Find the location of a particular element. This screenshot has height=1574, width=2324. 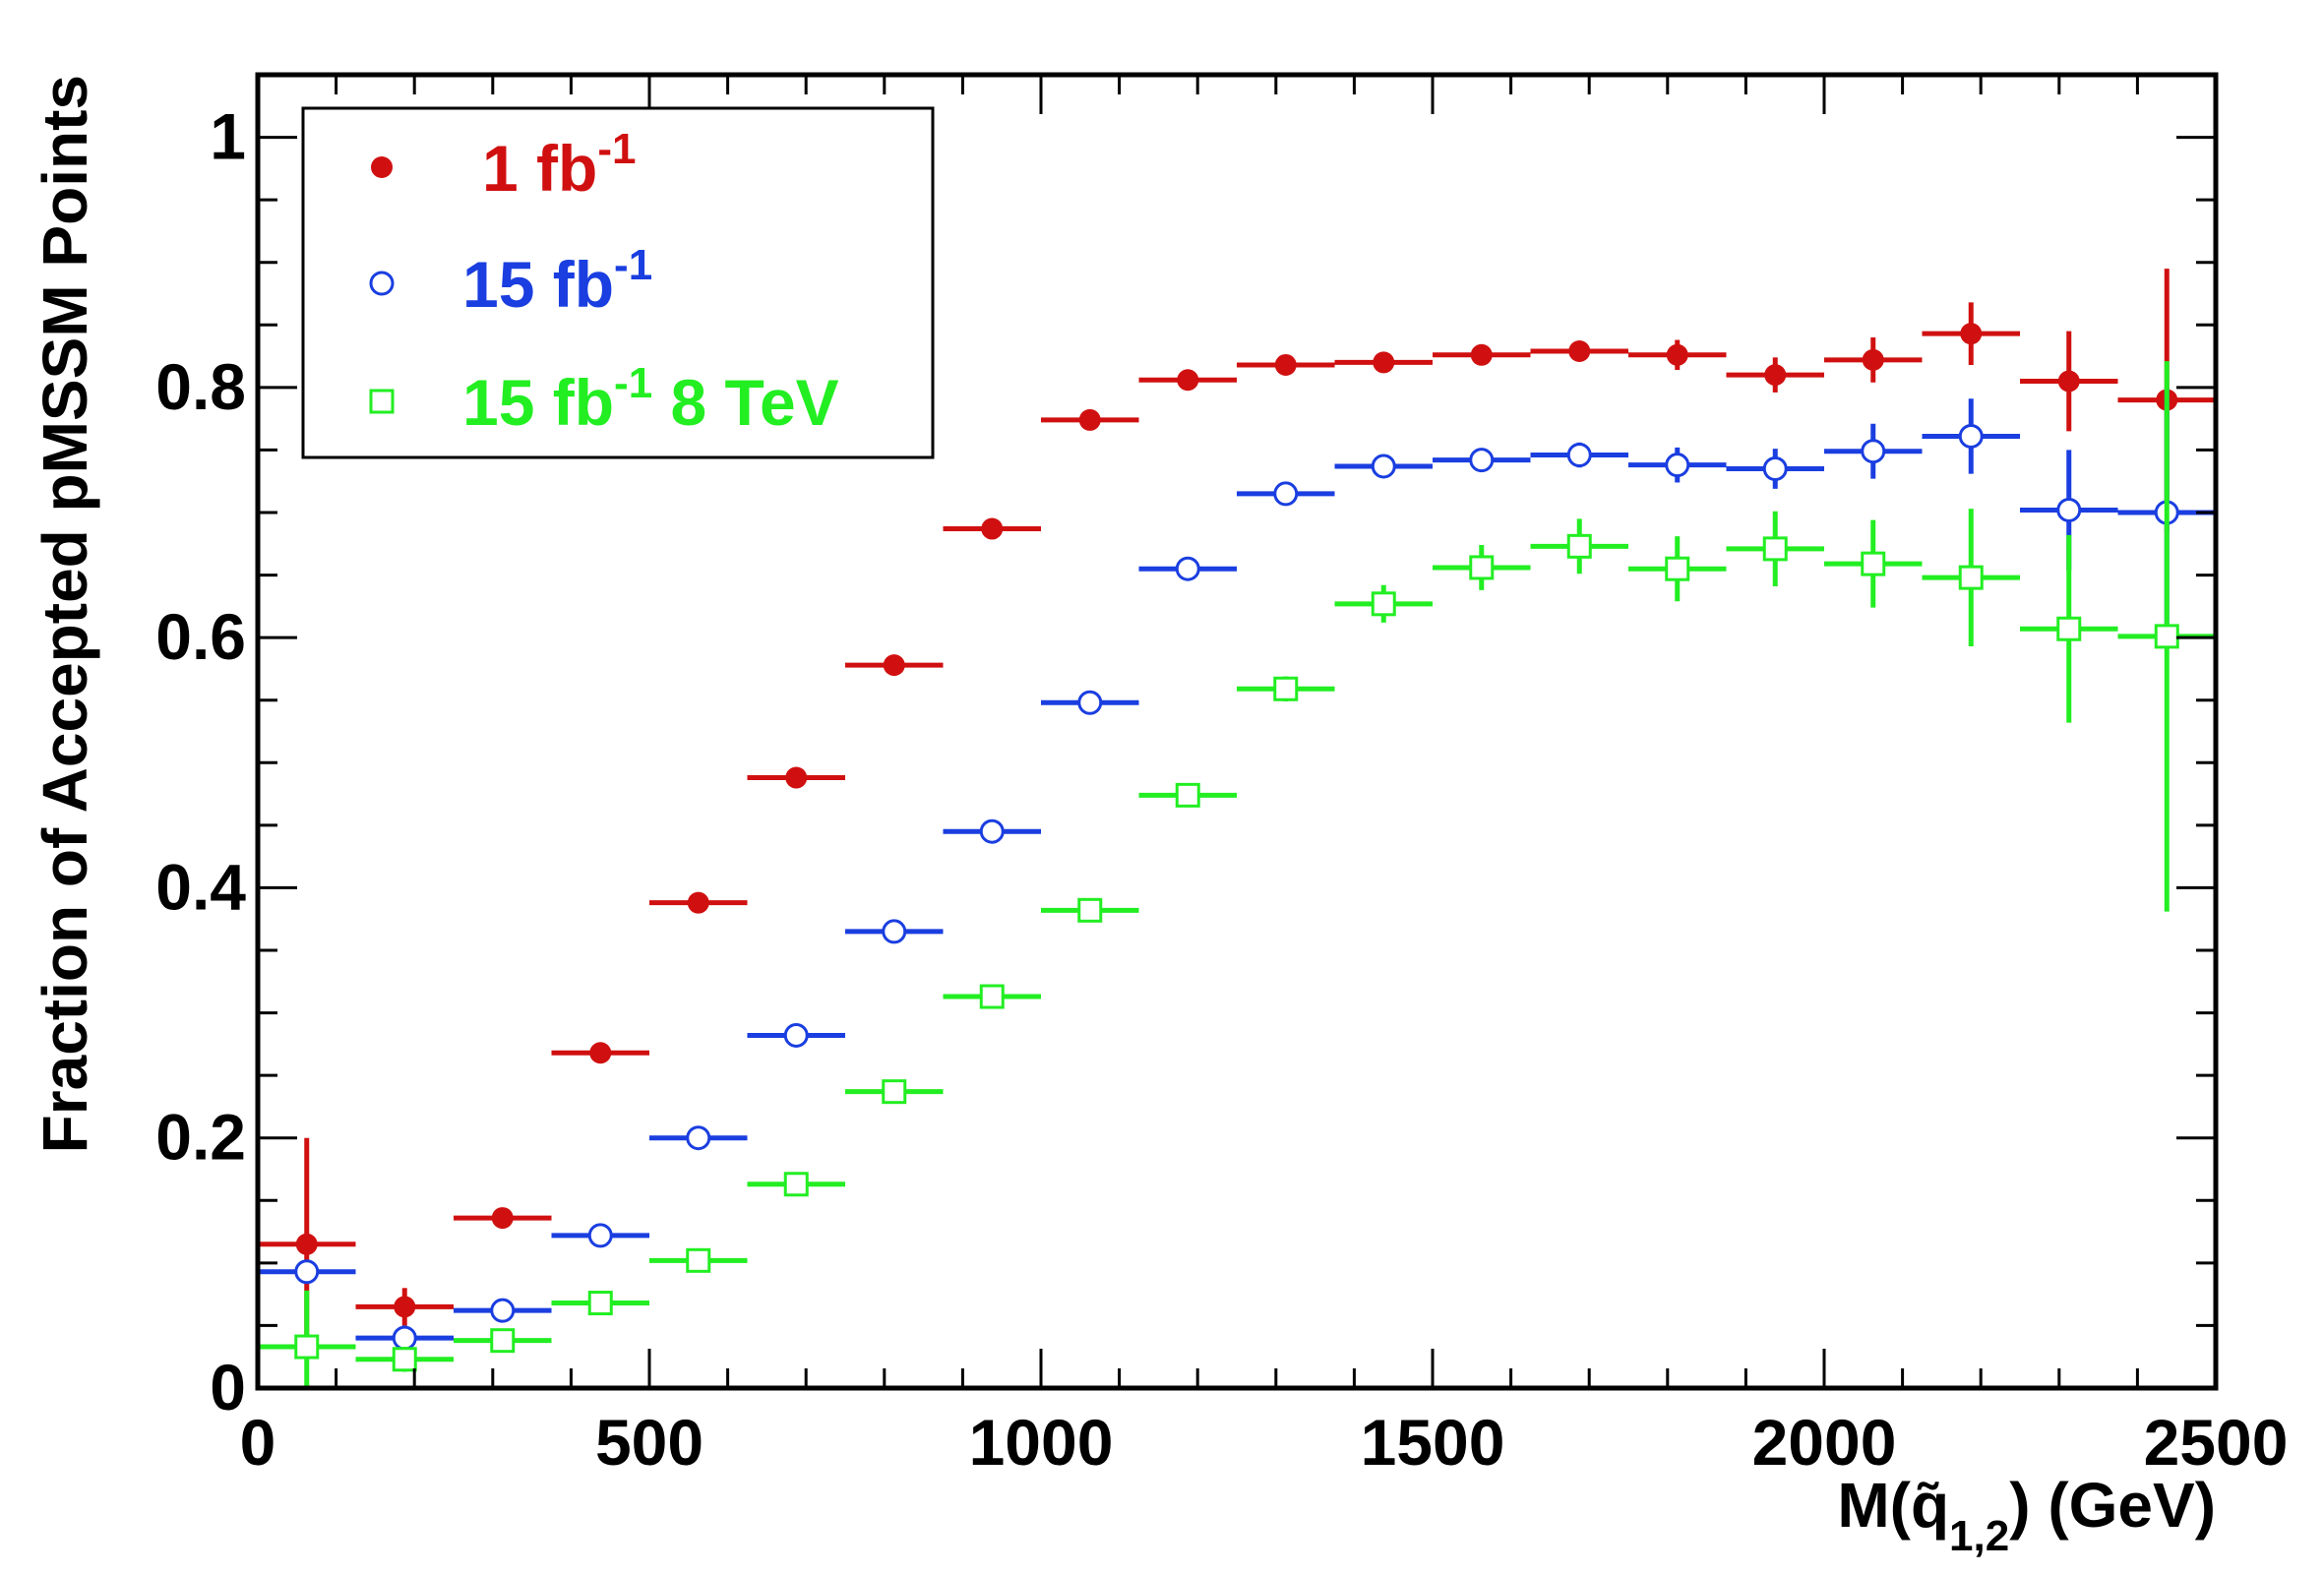

legend-entries: 1 fb-115 fb-115 fb-1 8 TeV is located at coordinates (604, 282).